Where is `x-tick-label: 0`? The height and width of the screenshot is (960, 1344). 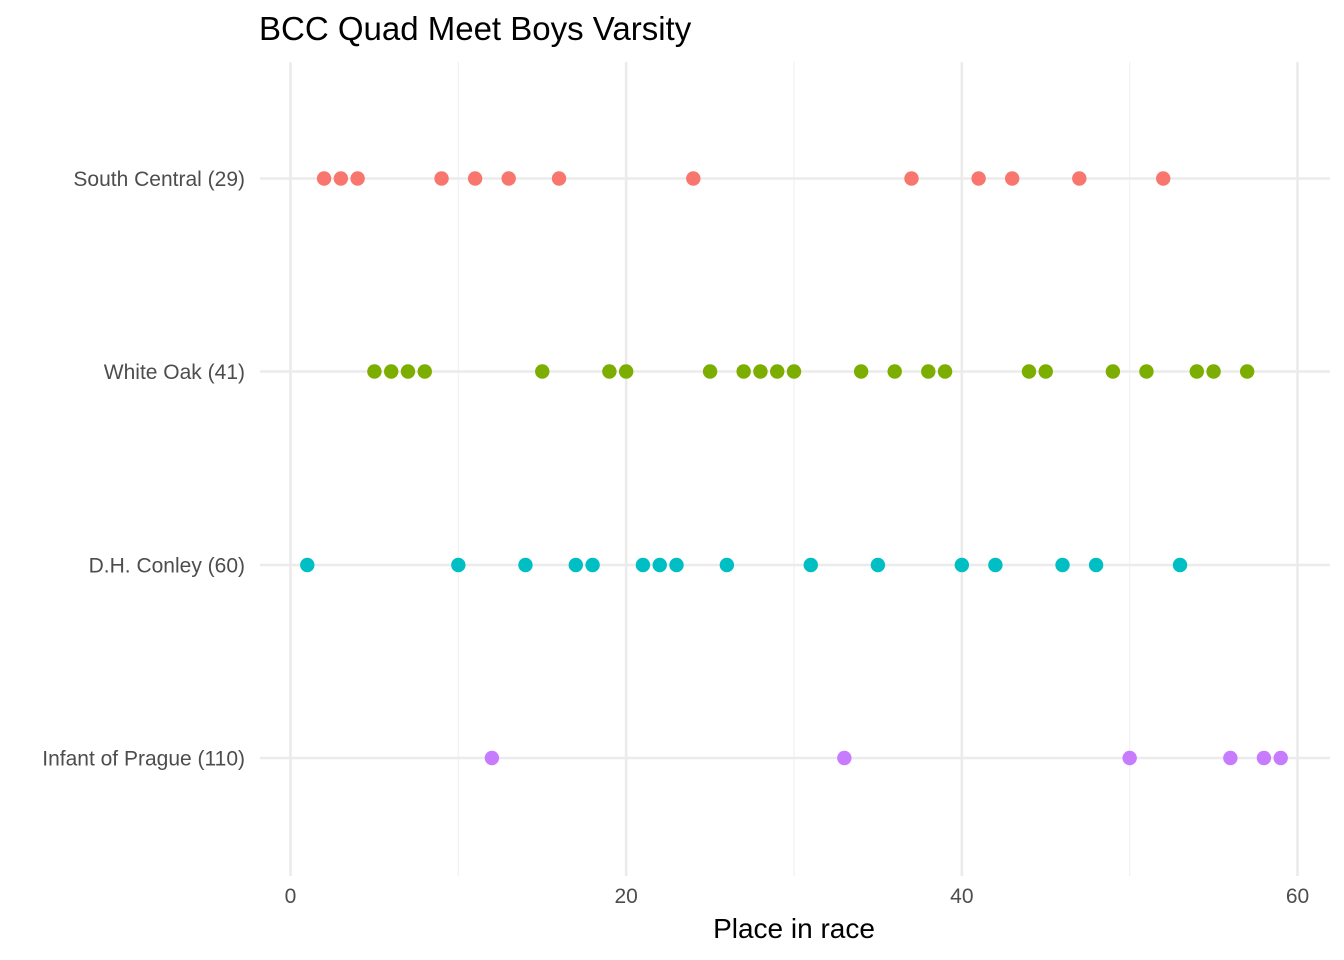
x-tick-label: 0 is located at coordinates (291, 896).